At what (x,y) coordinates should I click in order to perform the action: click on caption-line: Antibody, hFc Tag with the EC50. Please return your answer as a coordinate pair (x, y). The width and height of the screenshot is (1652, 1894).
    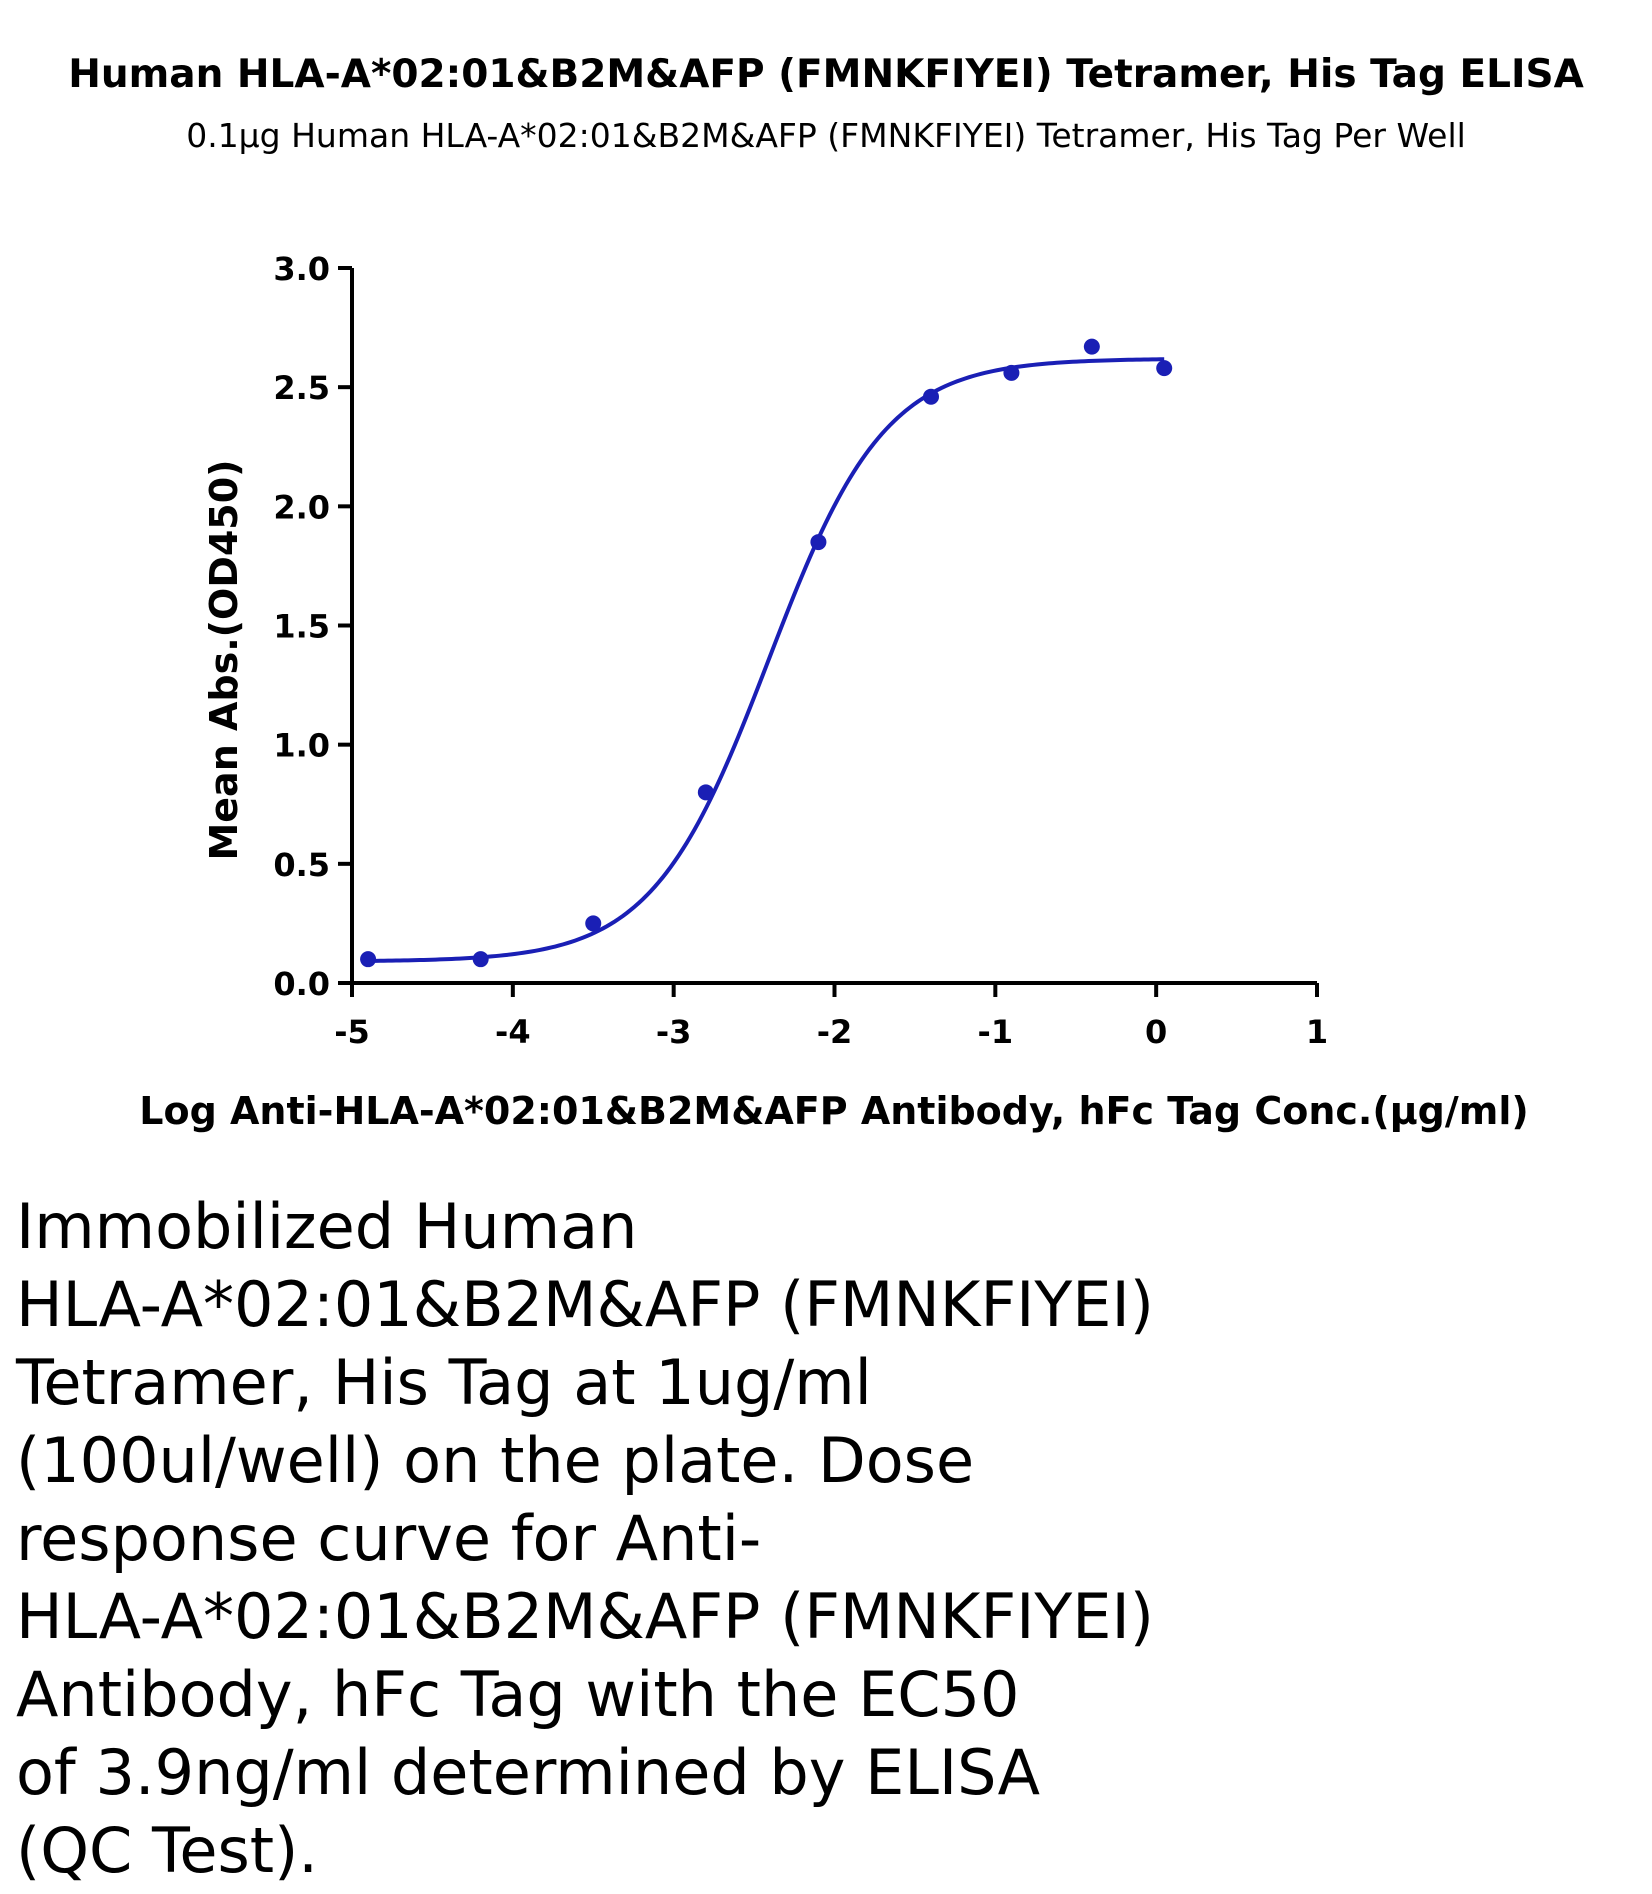
    Looking at the image, I should click on (518, 1694).